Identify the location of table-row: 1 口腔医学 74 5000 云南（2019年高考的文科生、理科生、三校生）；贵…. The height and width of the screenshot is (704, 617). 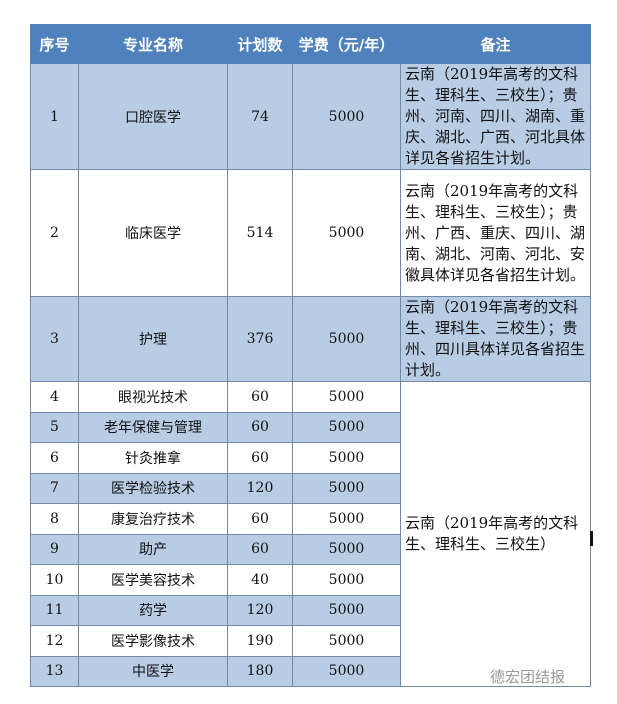
(310, 116).